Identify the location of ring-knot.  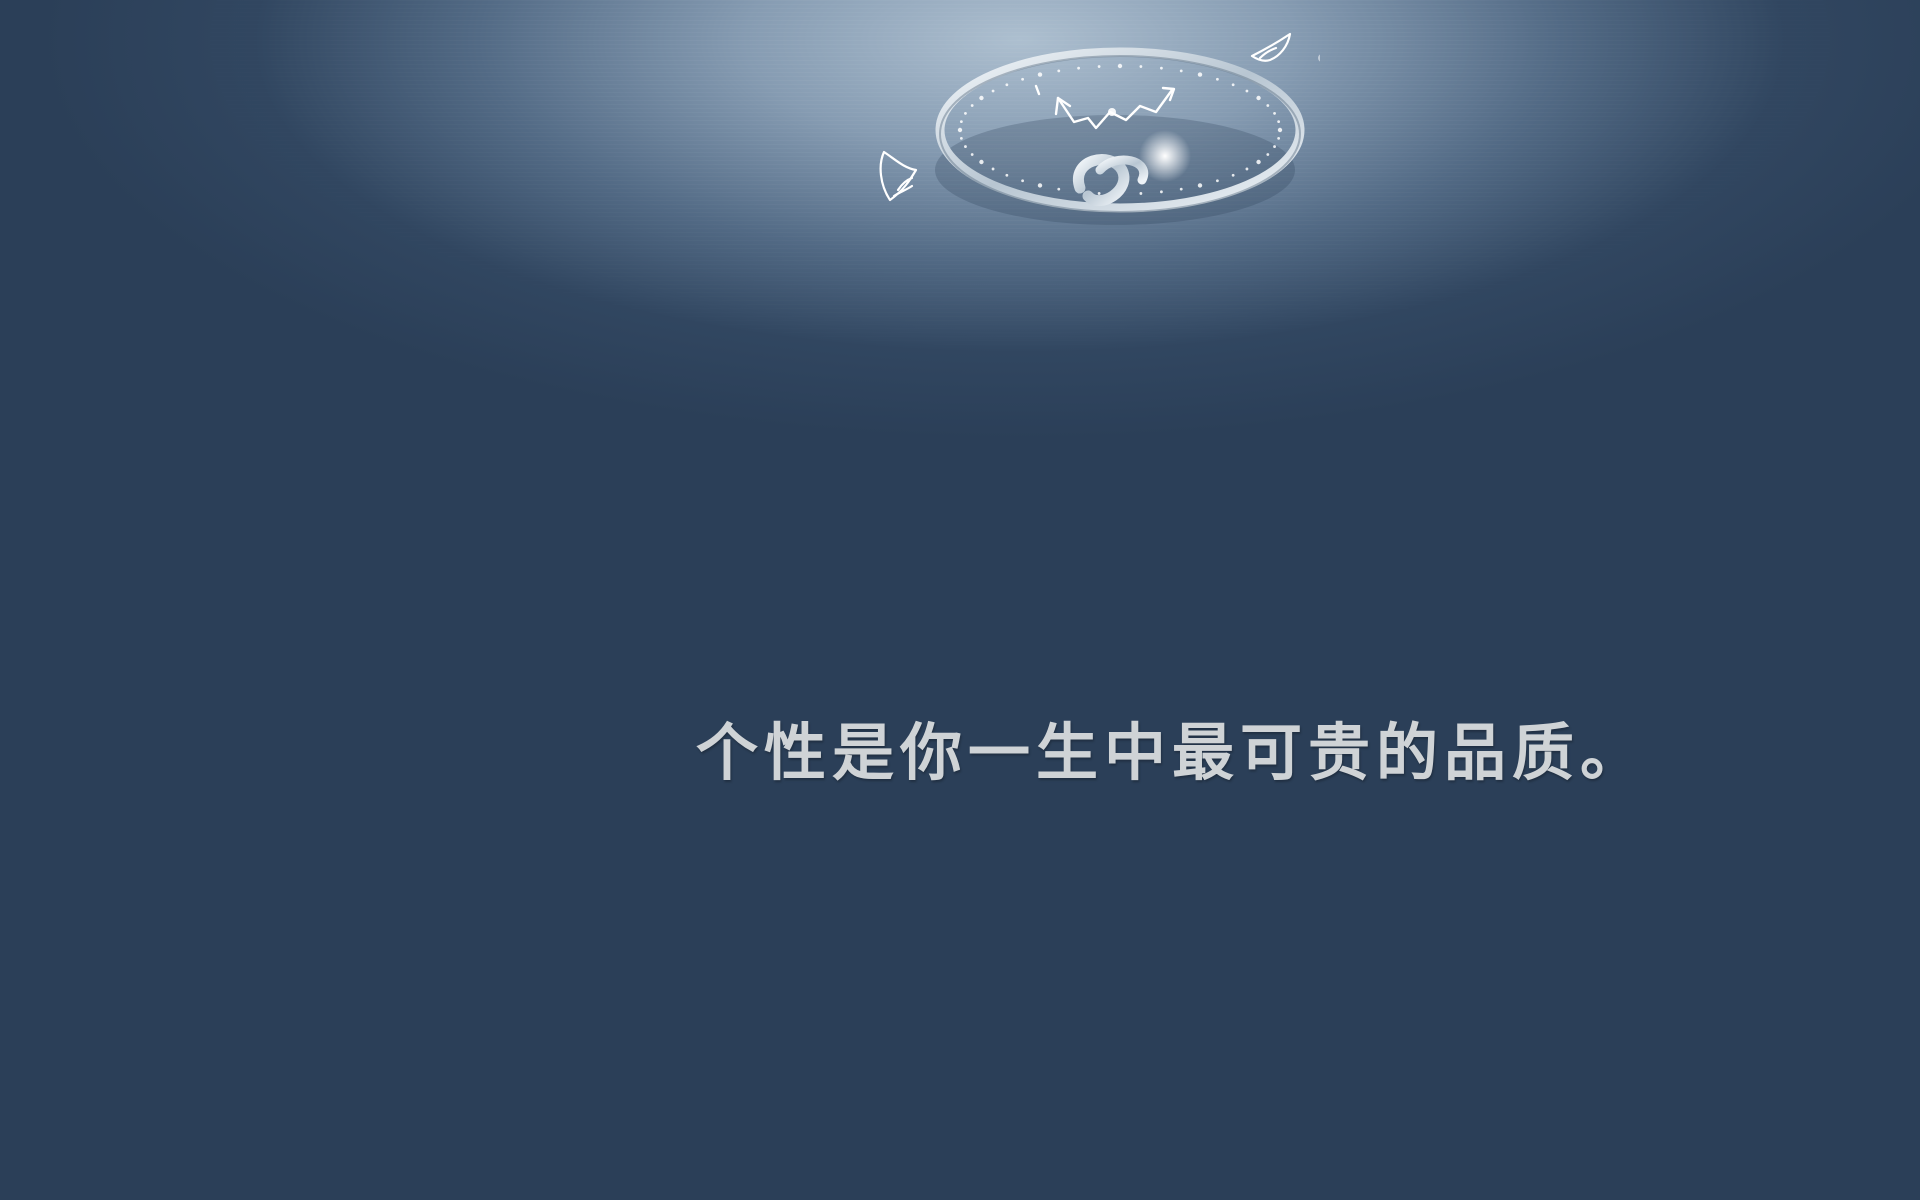
(1110, 180).